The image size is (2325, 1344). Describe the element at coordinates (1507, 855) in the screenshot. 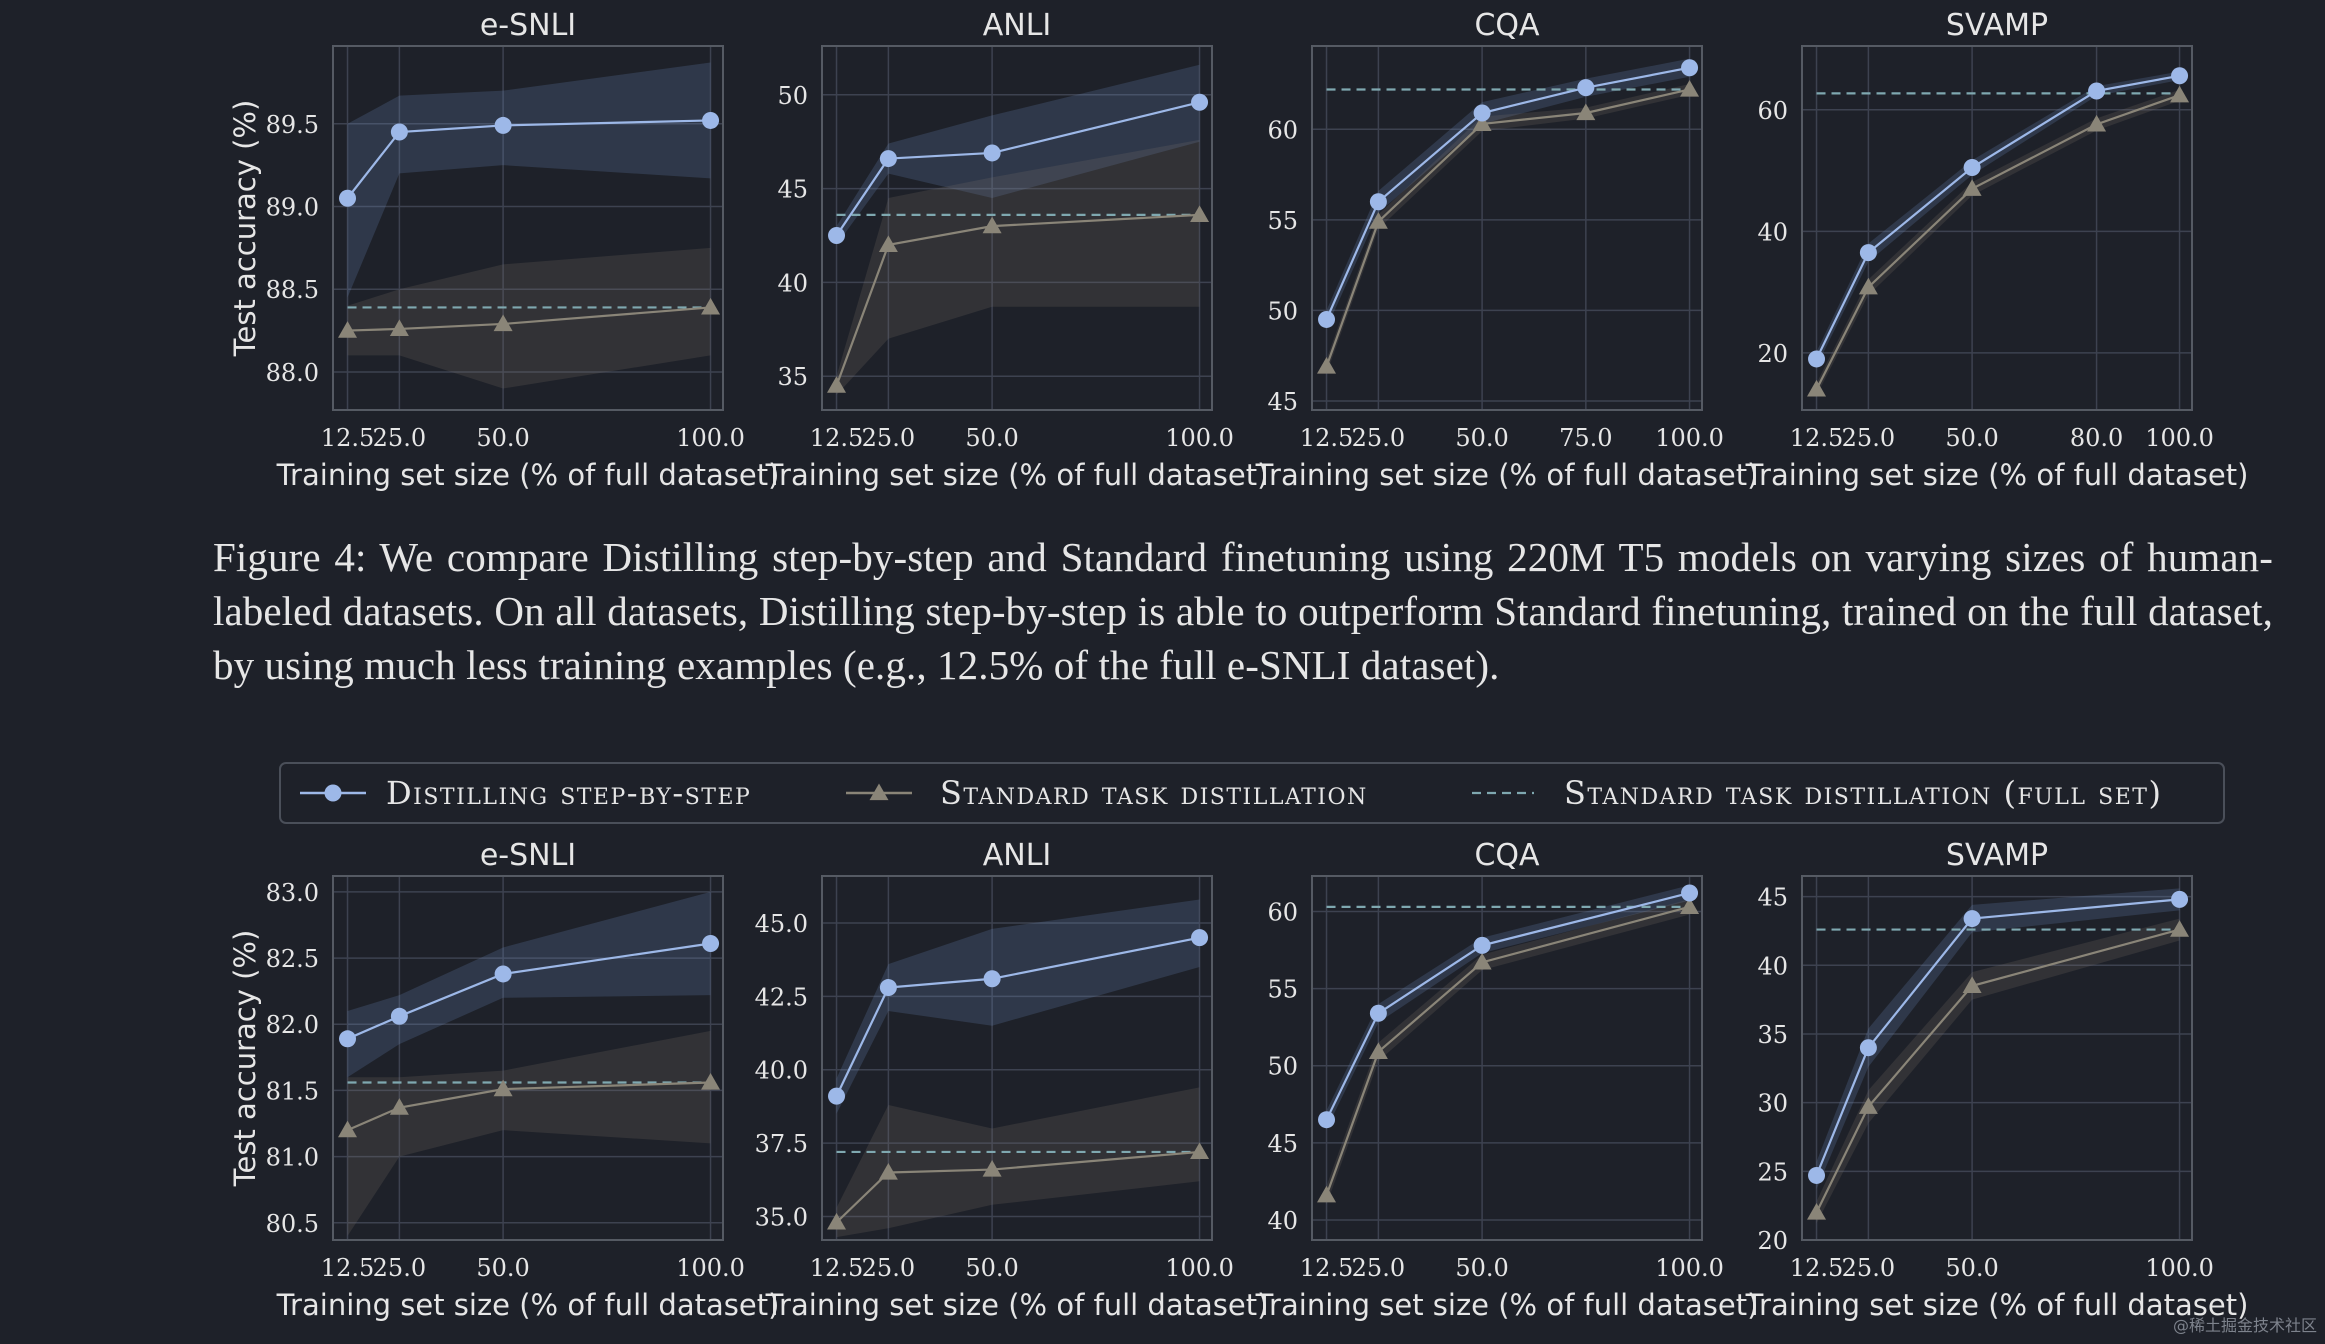

I see `chart-title: CQA` at that location.